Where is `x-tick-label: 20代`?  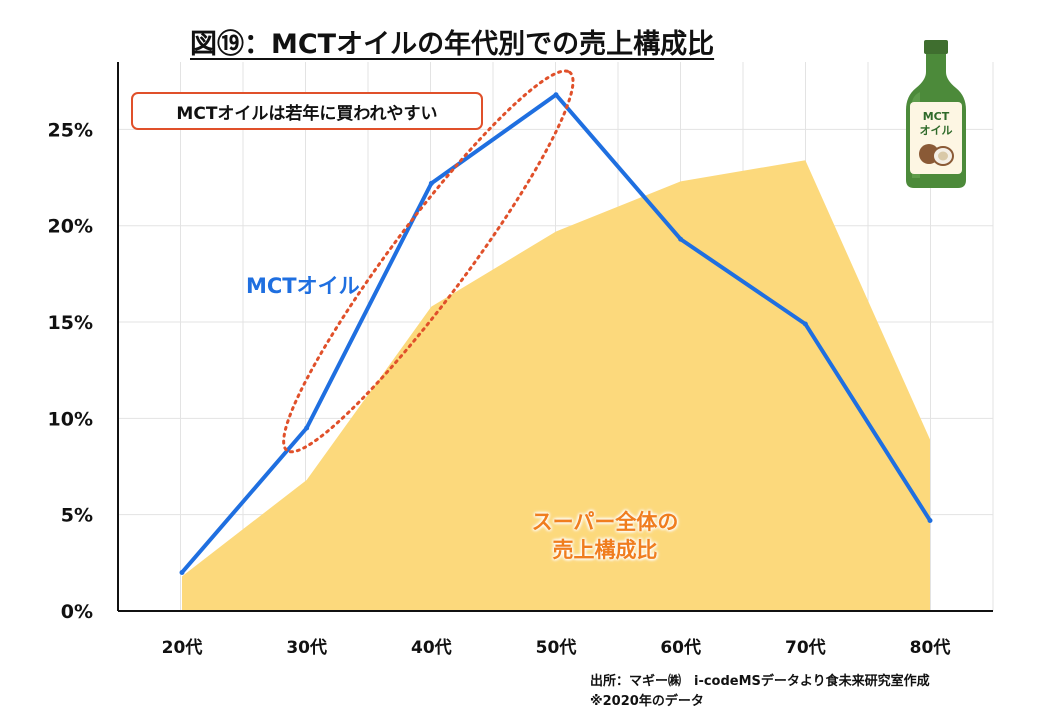 x-tick-label: 20代 is located at coordinates (182, 647).